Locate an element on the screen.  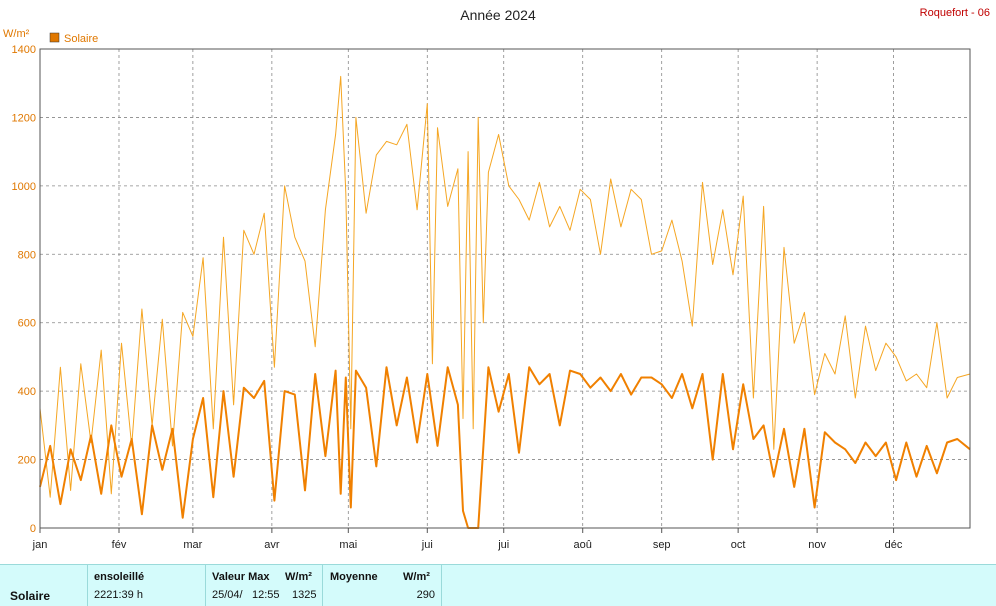
max-time: 12:55 is located at coordinates (266, 595).